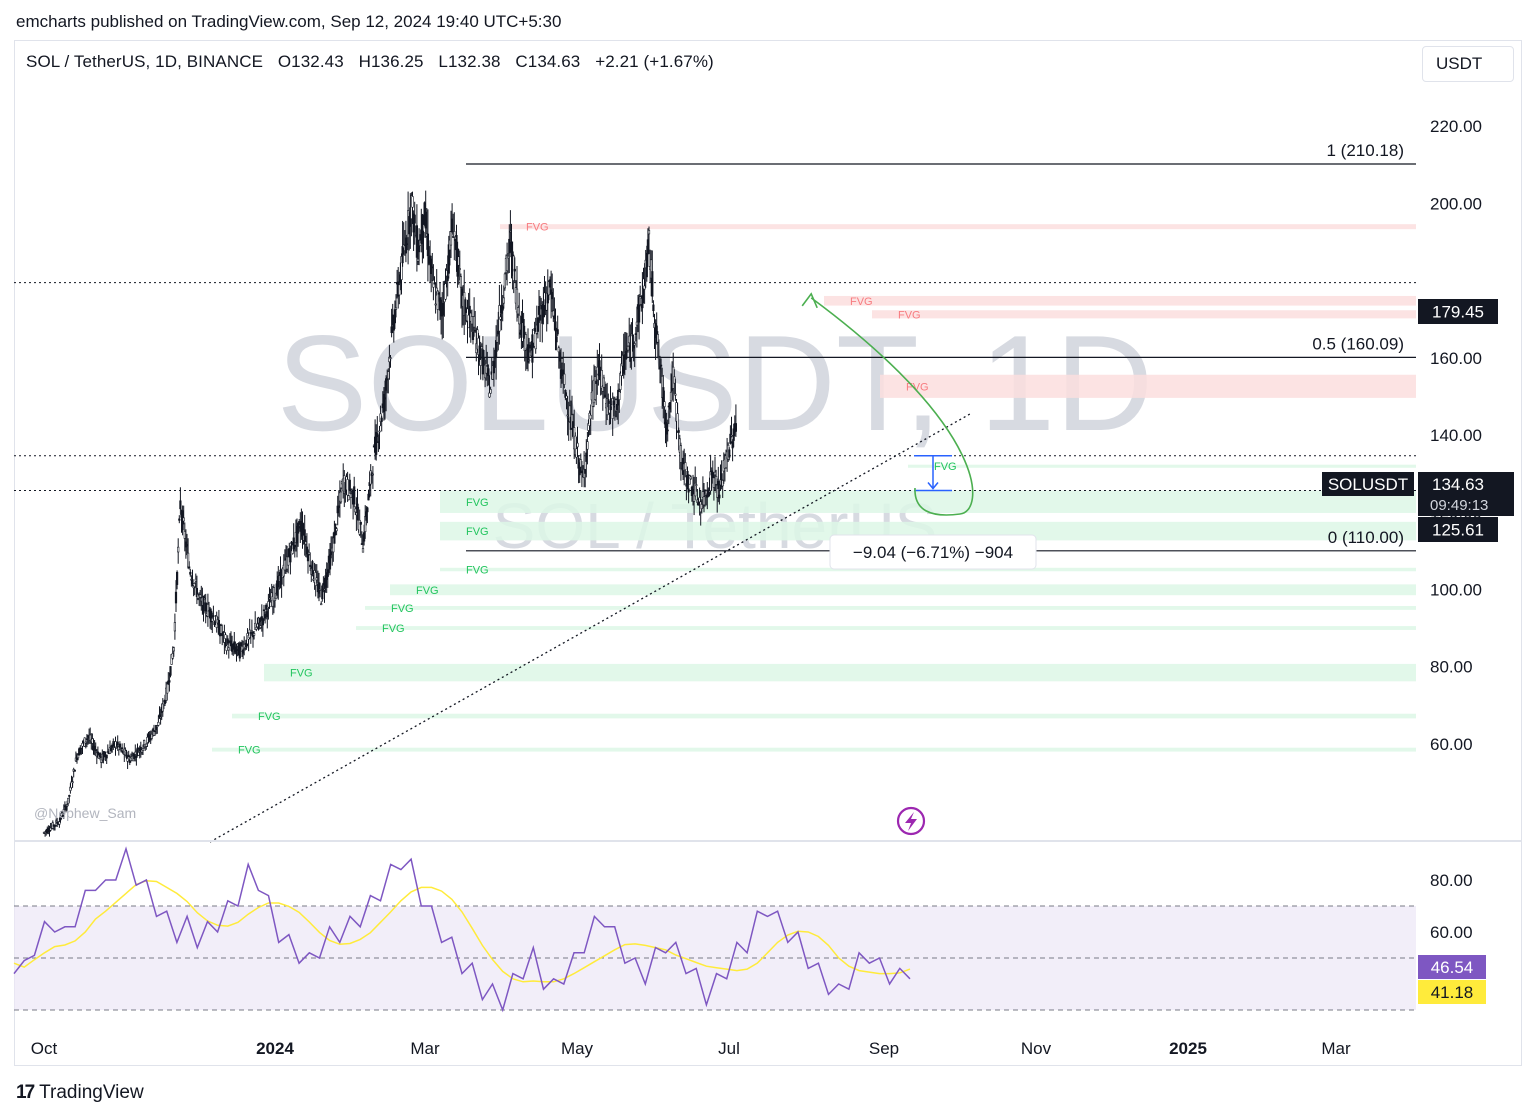 Image resolution: width=1536 pixels, height=1118 pixels. What do you see at coordinates (911, 821) in the screenshot?
I see `lightning-icon` at bounding box center [911, 821].